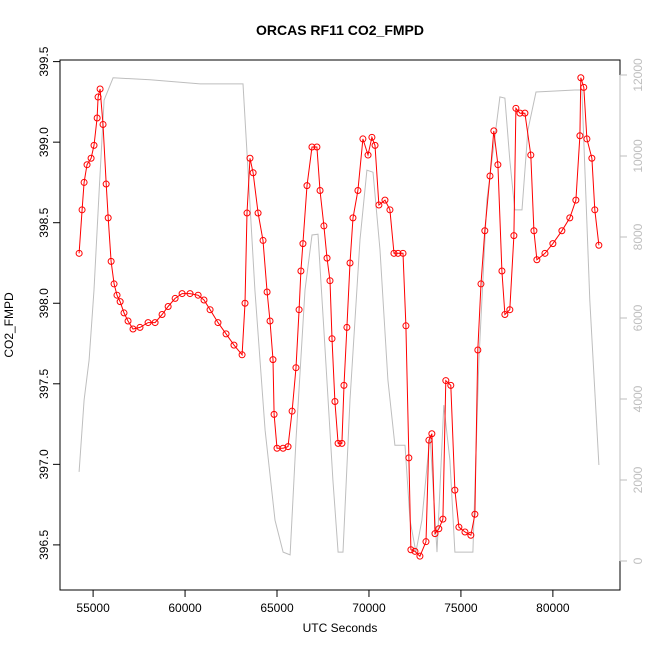 This screenshot has height=655, width=650. I want to click on y2-tick-label: 4000, so click(638, 398).